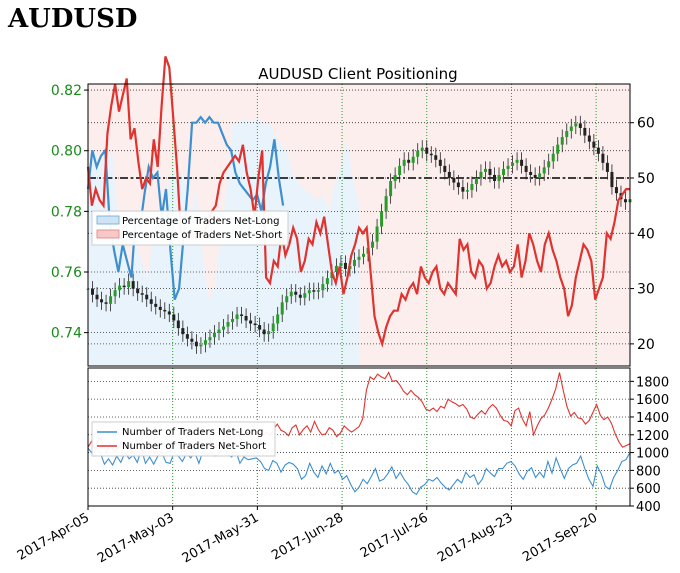 Image resolution: width=680 pixels, height=573 pixels. I want to click on price-tick-label: 0.74, so click(66, 334).